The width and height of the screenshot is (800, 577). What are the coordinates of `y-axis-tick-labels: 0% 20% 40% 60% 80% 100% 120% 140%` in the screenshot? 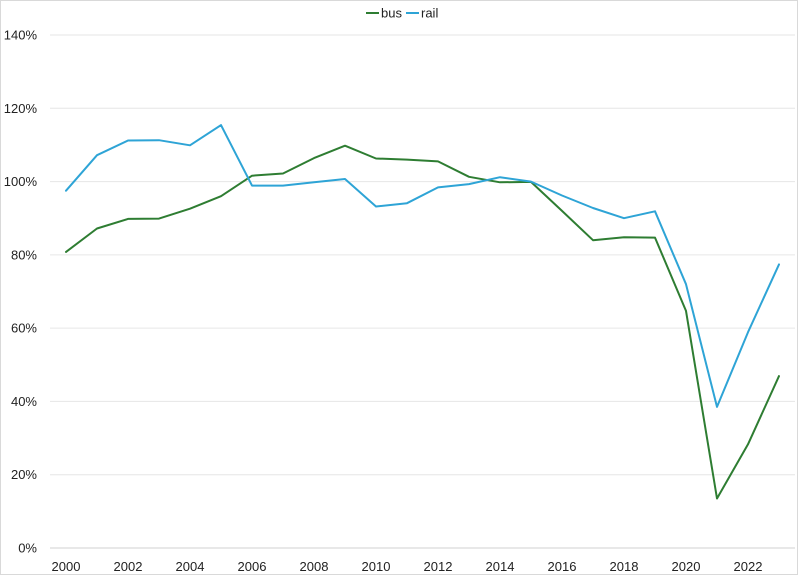 It's located at (21, 292).